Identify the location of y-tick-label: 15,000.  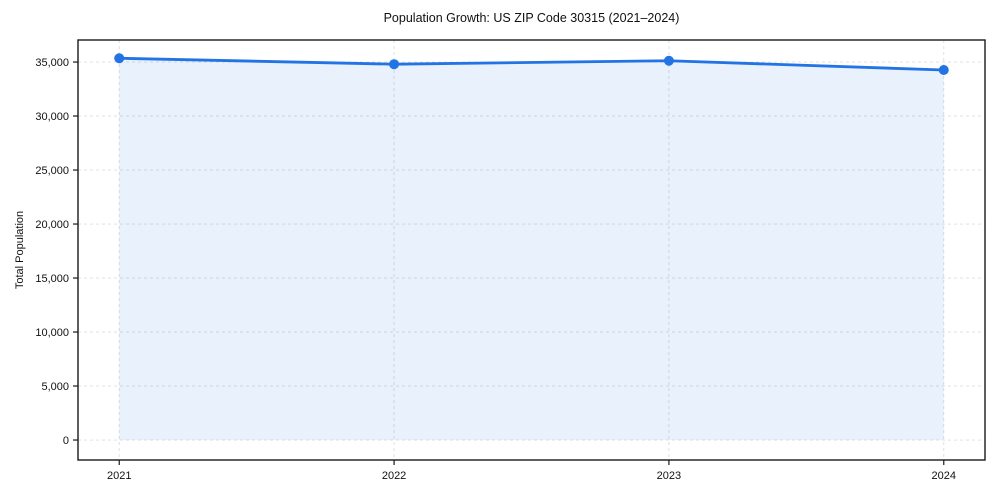
(52, 279).